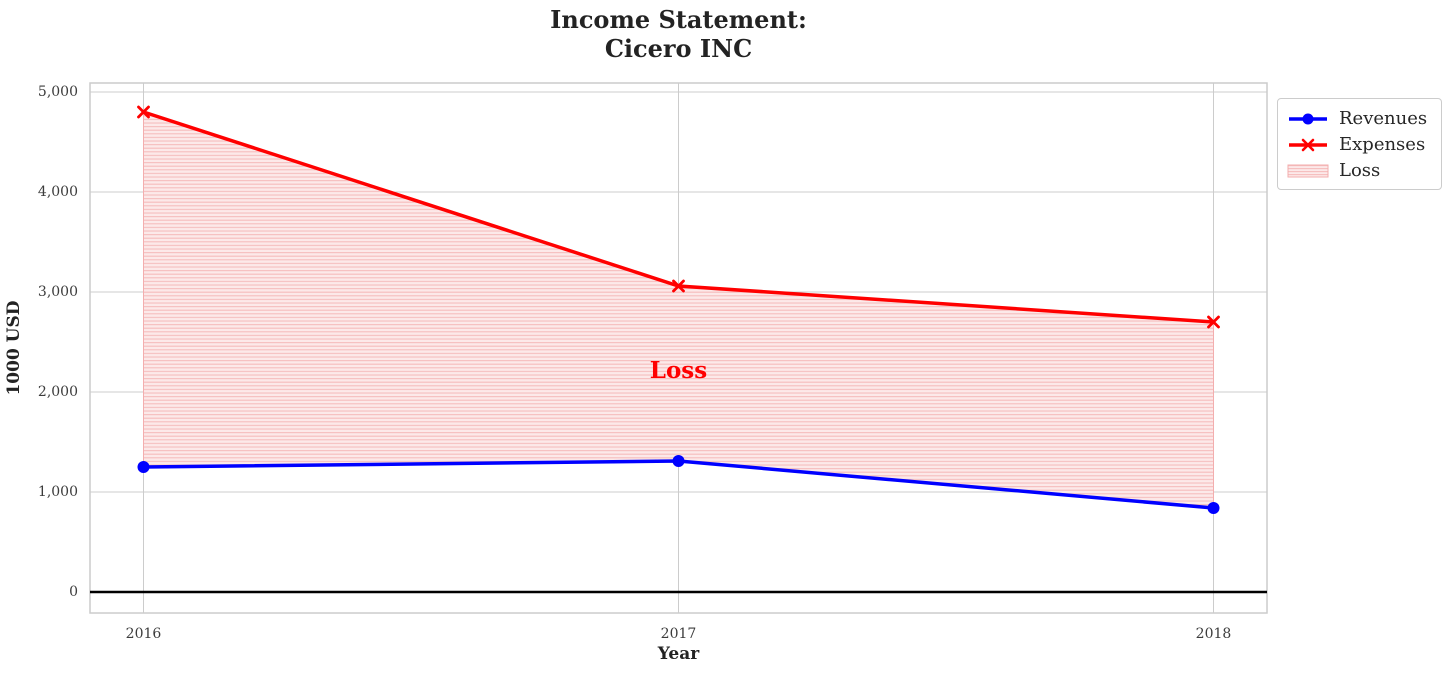  I want to click on y-tick-label: 4,000, so click(57, 192).